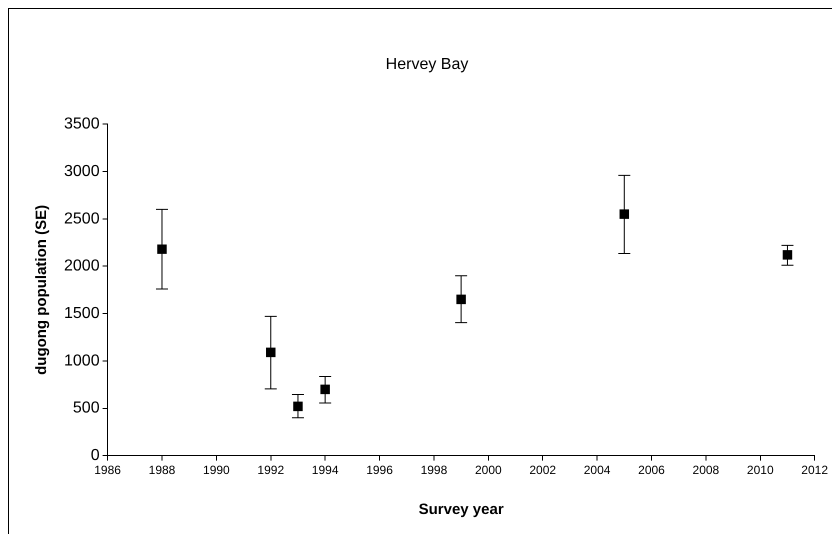  I want to click on y-axis-title: dugong population (SE), so click(41, 289).